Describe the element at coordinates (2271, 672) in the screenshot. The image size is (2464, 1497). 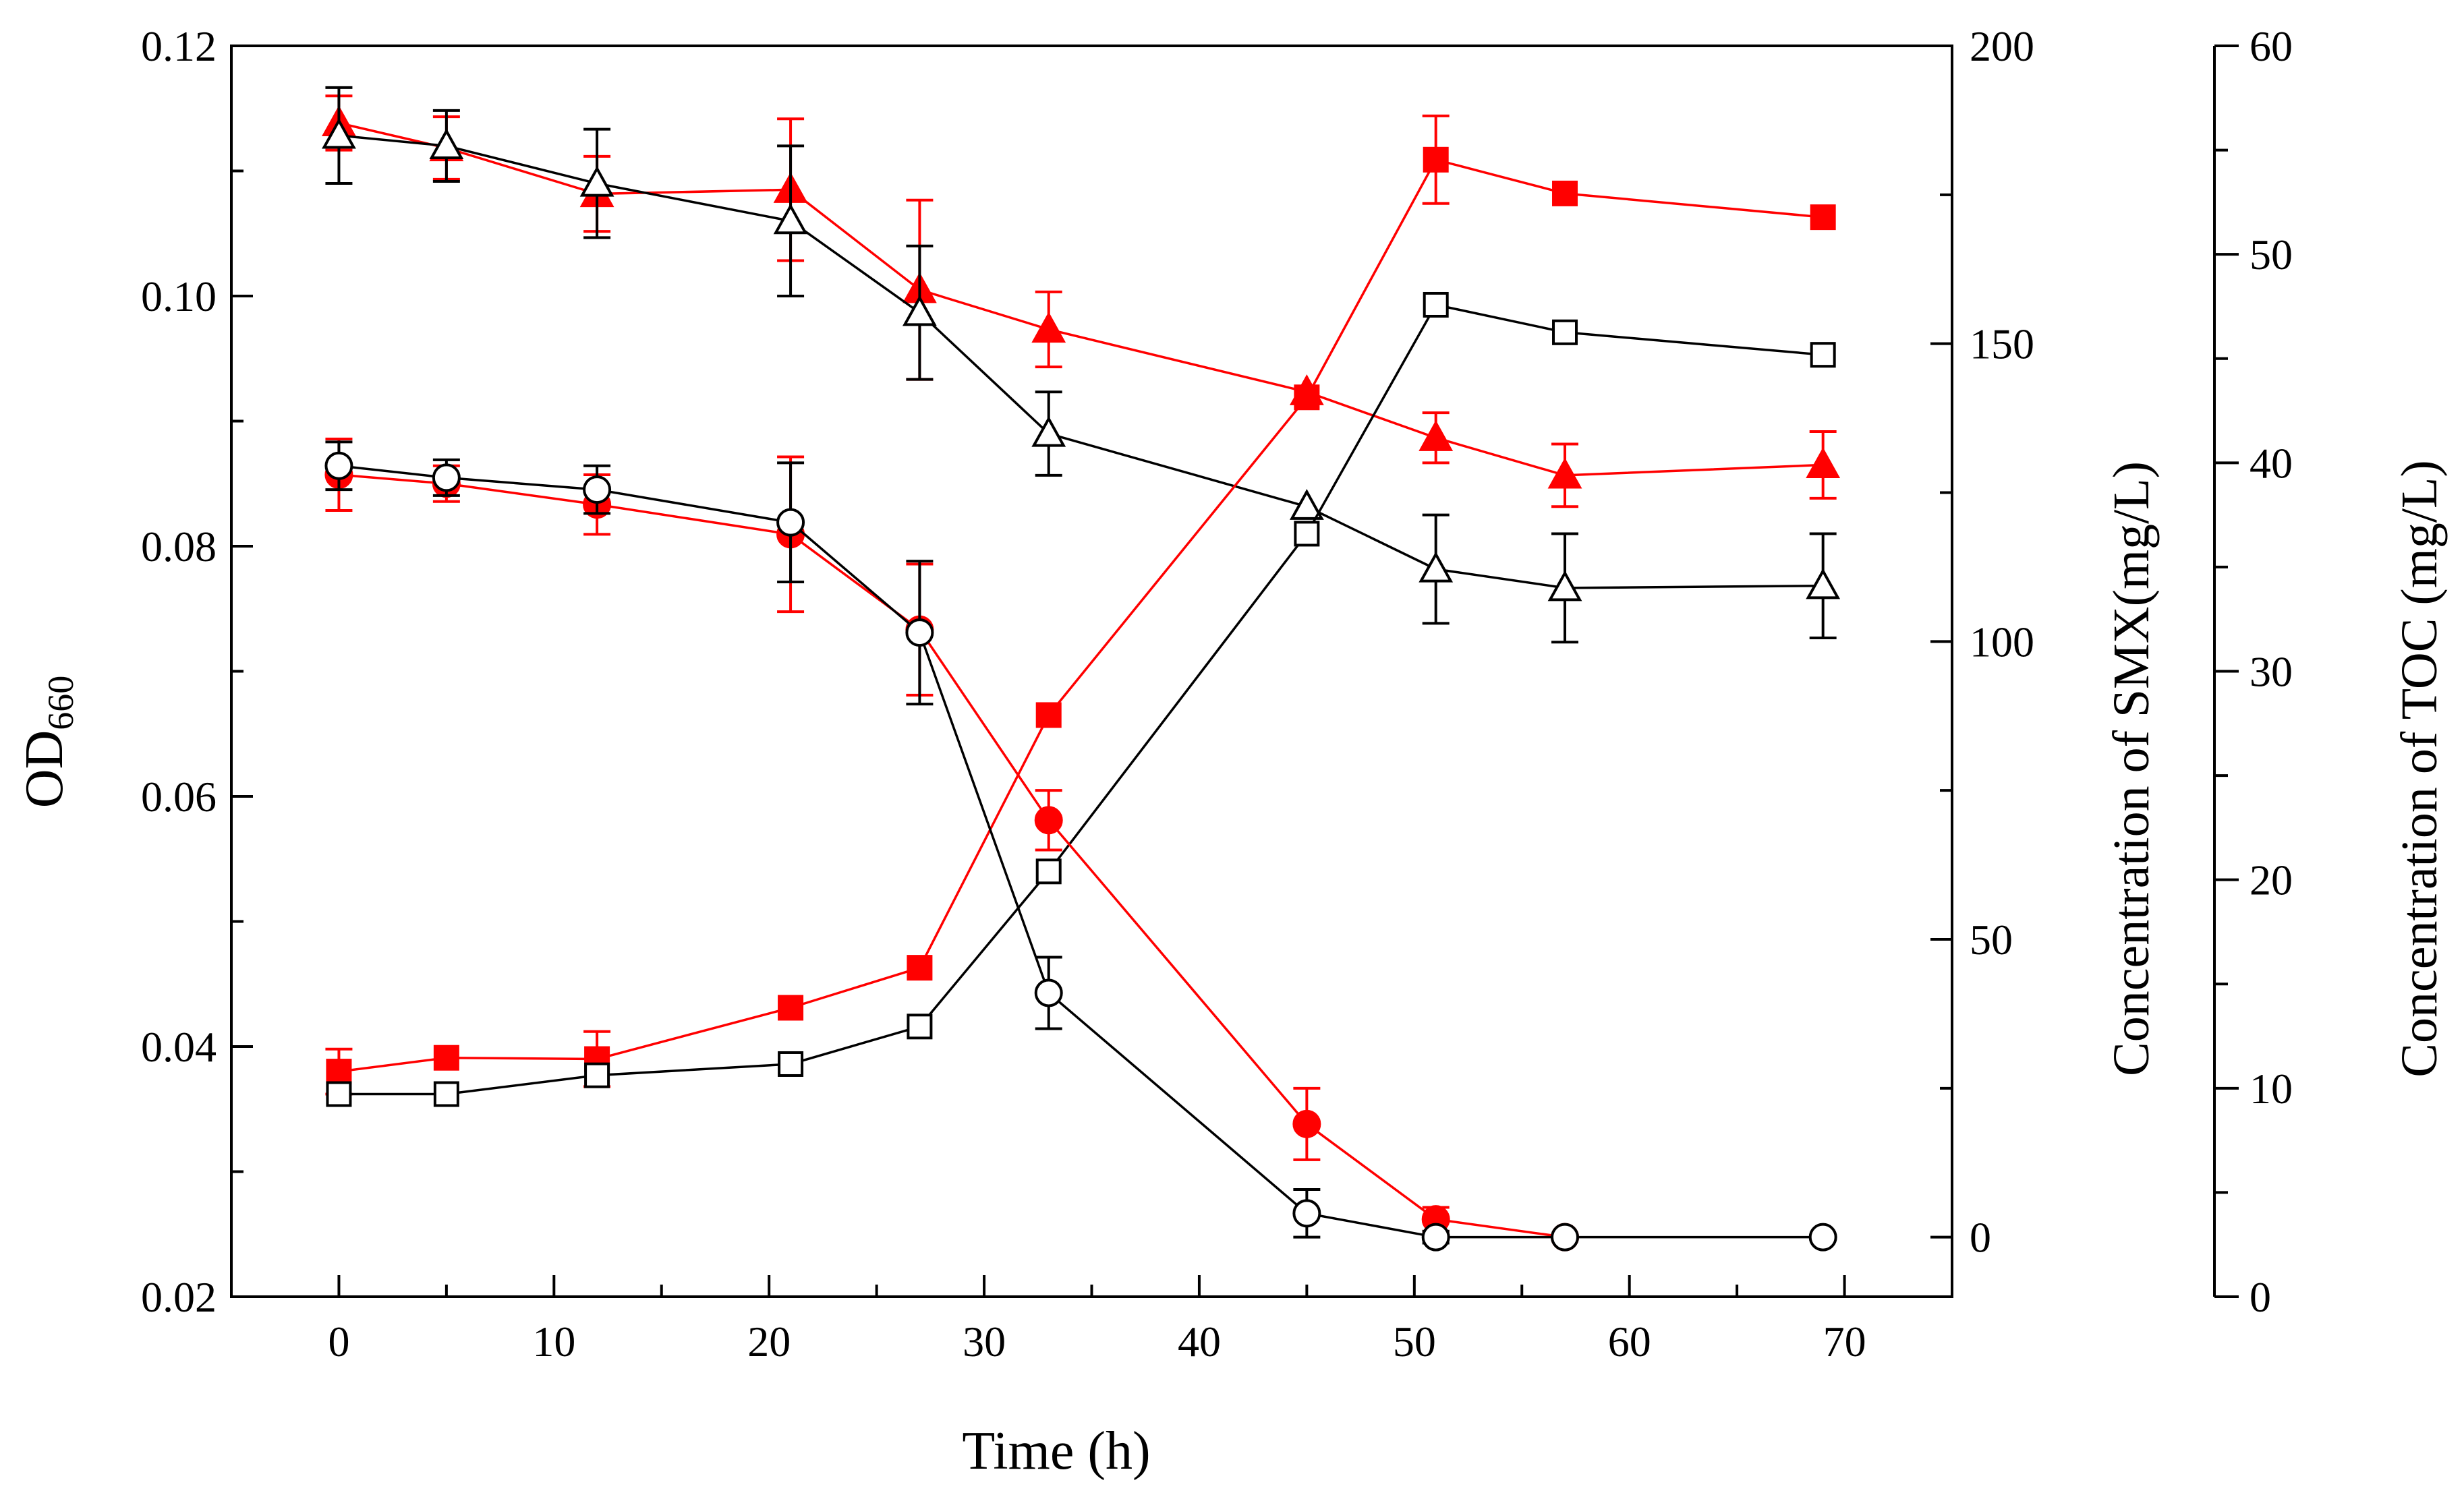
I see `y3-tick-label: 30` at that location.